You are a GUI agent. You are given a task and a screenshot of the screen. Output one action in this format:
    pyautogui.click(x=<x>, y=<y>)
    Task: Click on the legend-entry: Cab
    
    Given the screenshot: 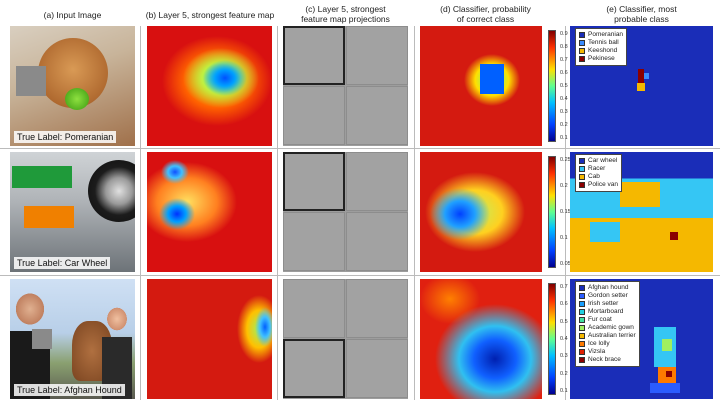 What is the action you would take?
    pyautogui.click(x=598, y=177)
    